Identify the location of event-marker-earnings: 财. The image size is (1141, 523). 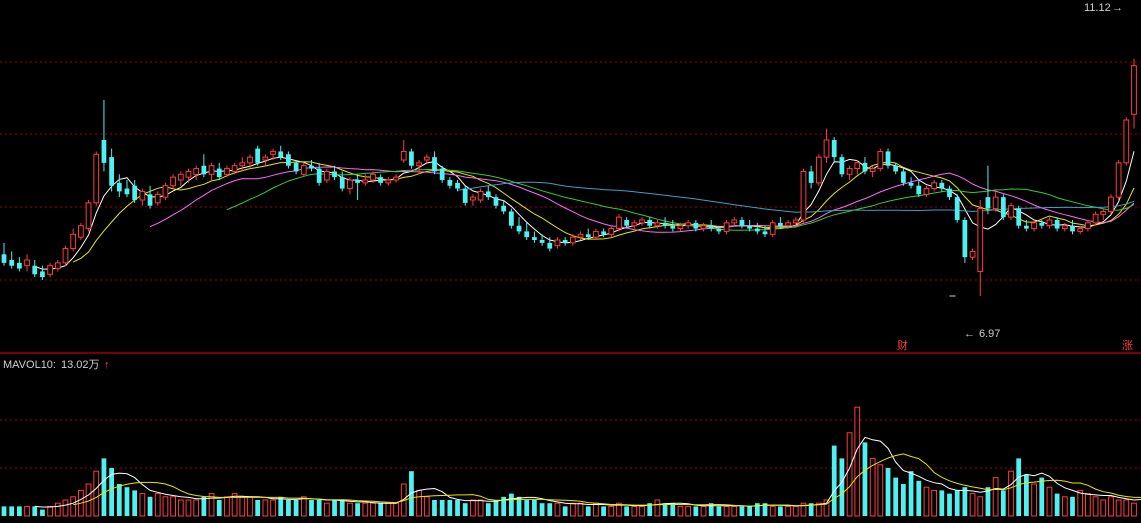
(902, 345).